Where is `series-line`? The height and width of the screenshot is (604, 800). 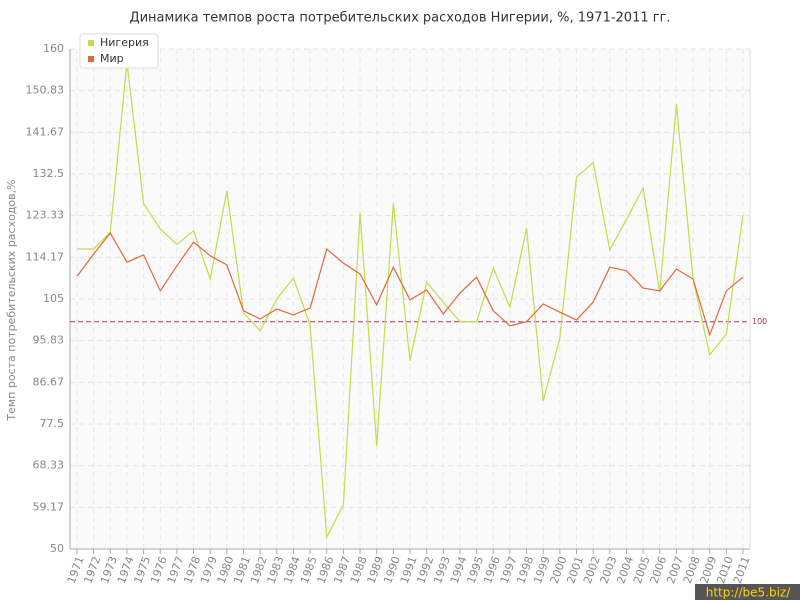 series-line is located at coordinates (410, 284).